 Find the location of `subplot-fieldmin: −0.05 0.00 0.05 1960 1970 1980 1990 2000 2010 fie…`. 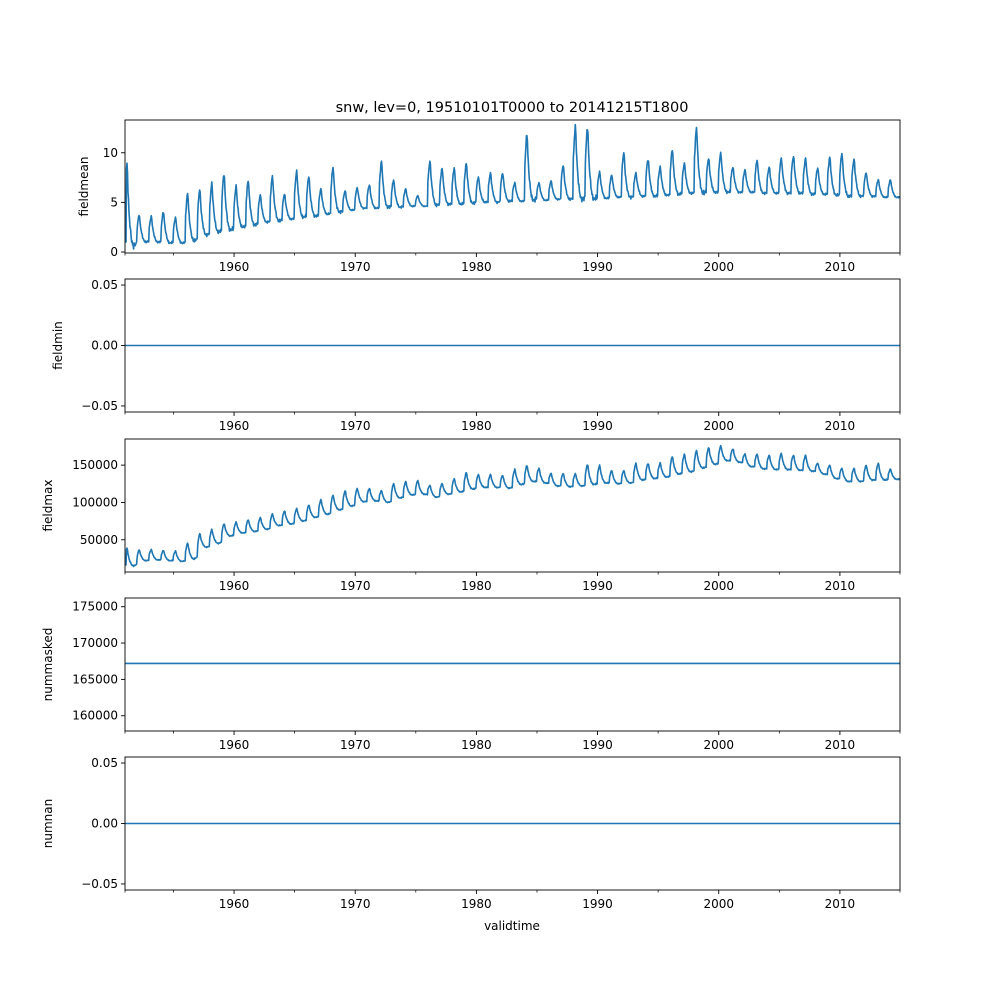

subplot-fieldmin: −0.05 0.00 0.05 1960 1970 1980 1990 2000 2010 fie… is located at coordinates (476, 355).